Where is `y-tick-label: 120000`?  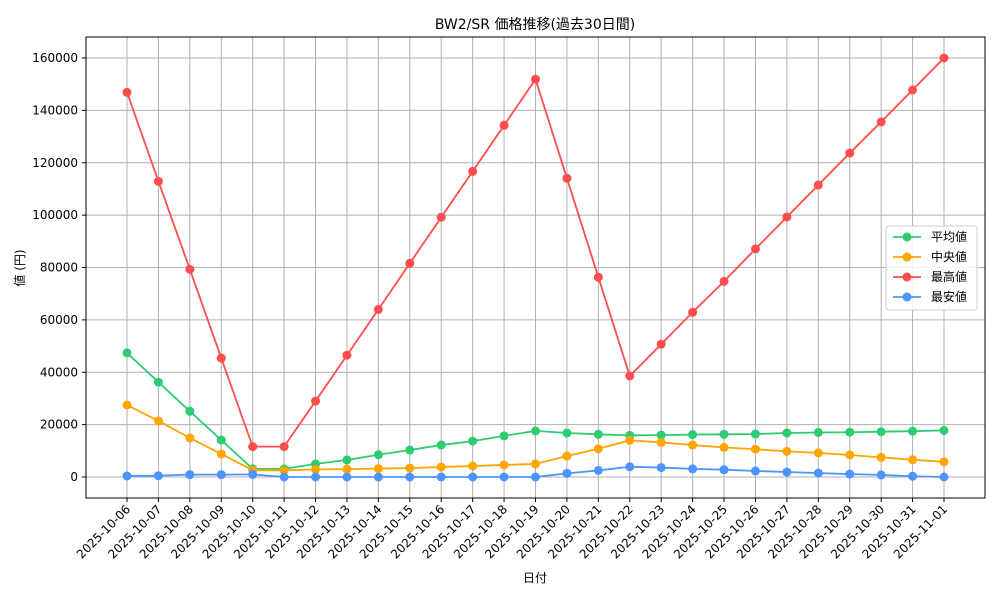
y-tick-label: 120000 is located at coordinates (55, 163).